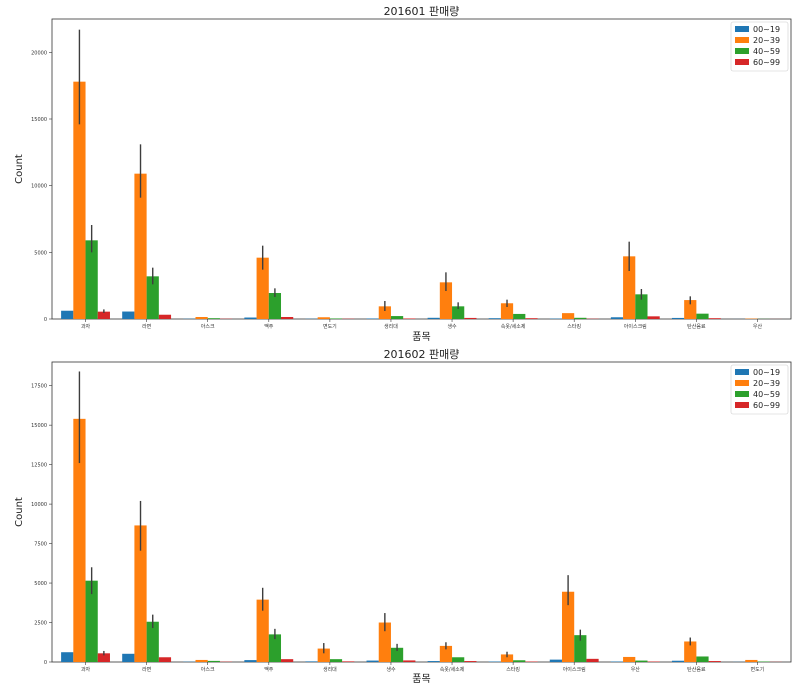  What do you see at coordinates (40, 545) in the screenshot?
I see `y-tick-label: 7500` at bounding box center [40, 545].